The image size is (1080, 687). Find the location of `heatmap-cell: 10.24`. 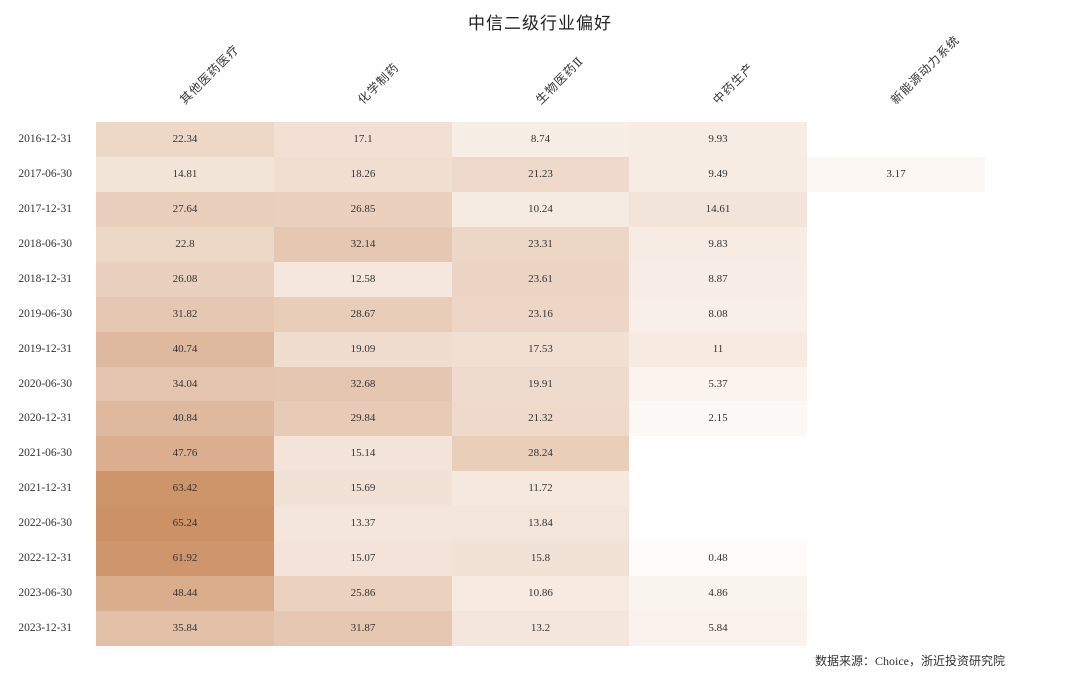

heatmap-cell: 10.24 is located at coordinates (540, 209).